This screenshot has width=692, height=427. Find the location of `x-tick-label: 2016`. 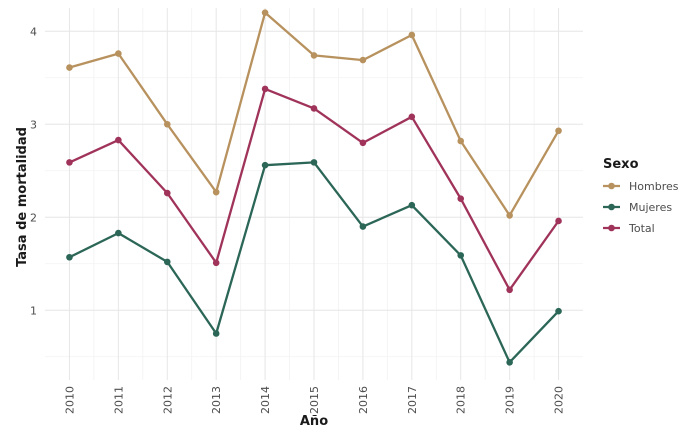

x-tick-label: 2016 is located at coordinates (363, 400).